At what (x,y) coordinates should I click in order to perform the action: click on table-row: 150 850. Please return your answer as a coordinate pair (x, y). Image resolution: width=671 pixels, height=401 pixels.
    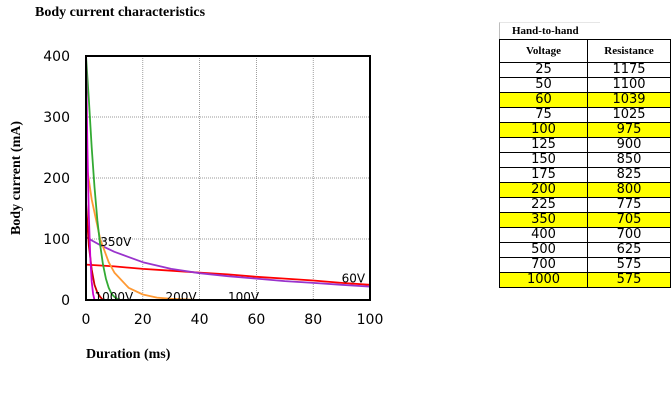
    Looking at the image, I should click on (585, 160).